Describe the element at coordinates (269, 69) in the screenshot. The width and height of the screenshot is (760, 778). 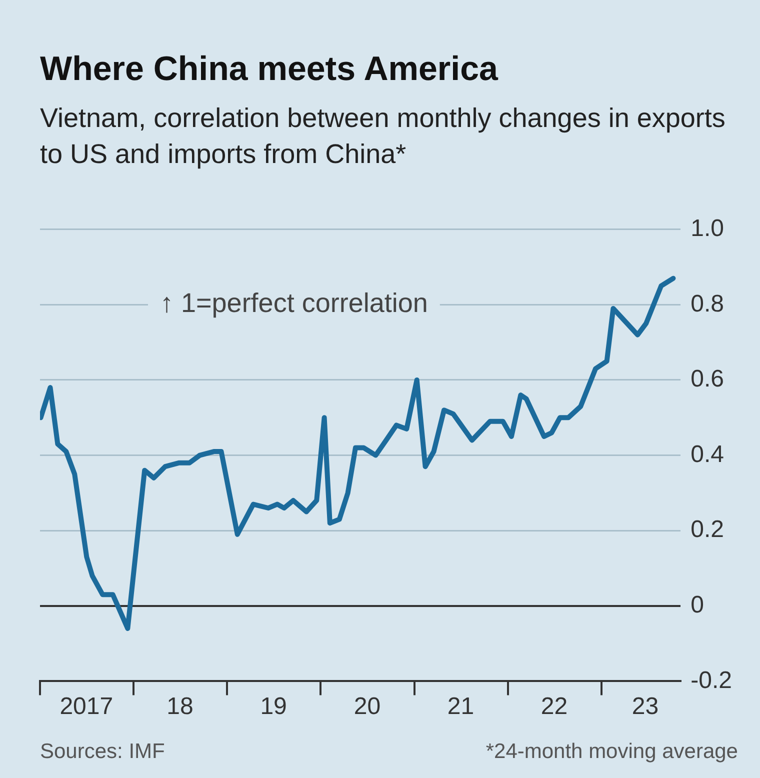
I see `chart-title: Where China meets America` at that location.